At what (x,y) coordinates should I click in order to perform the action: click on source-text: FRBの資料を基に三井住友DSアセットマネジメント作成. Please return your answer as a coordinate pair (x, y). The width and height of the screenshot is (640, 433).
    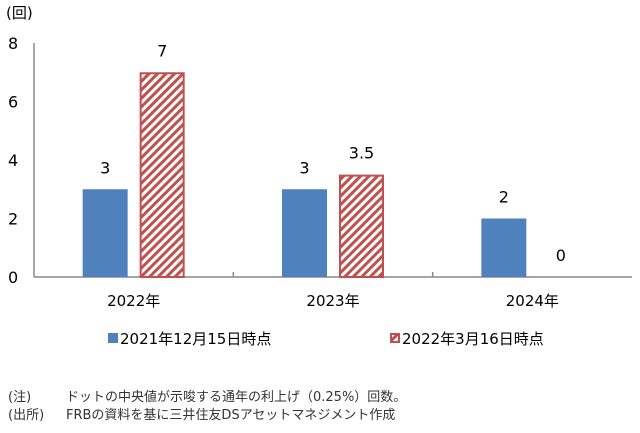
    Looking at the image, I should click on (231, 415).